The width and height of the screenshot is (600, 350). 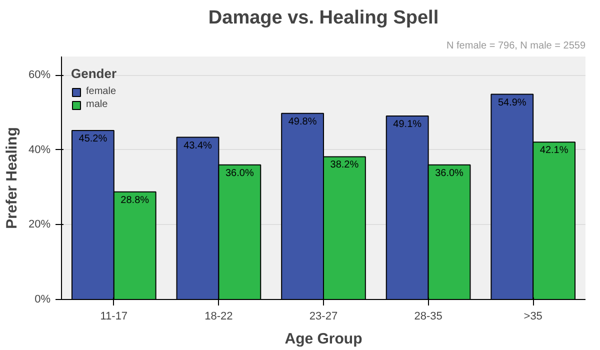 I want to click on text: N female = 796, N male = 2559, so click(x=516, y=46).